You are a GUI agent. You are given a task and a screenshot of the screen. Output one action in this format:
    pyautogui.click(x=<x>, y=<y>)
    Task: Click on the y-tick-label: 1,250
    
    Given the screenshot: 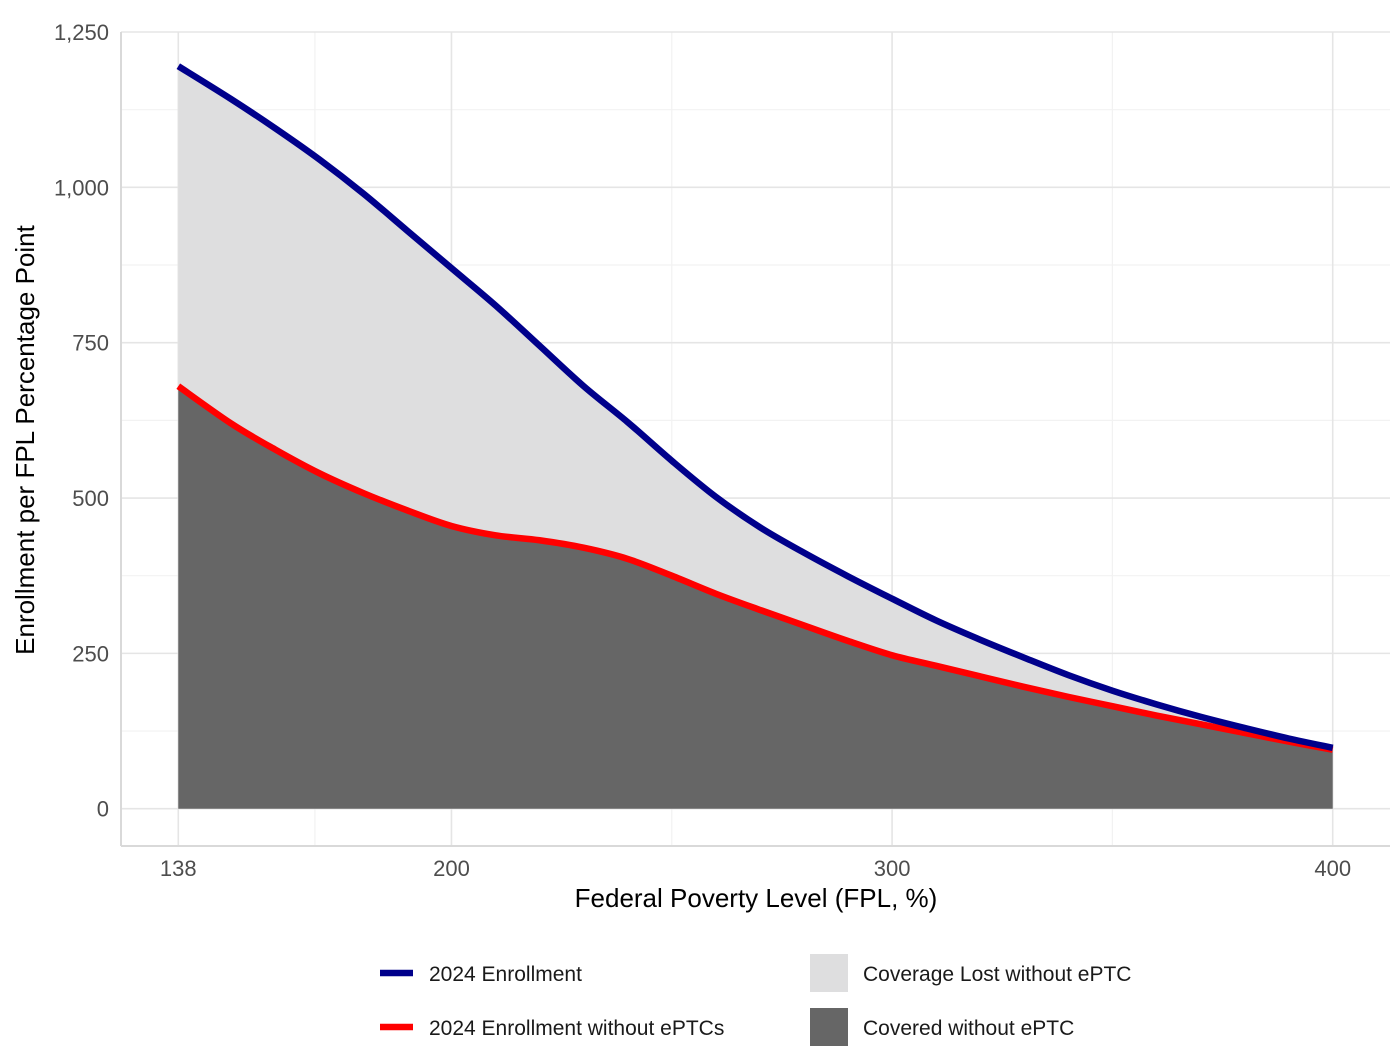 What is the action you would take?
    pyautogui.click(x=81, y=32)
    